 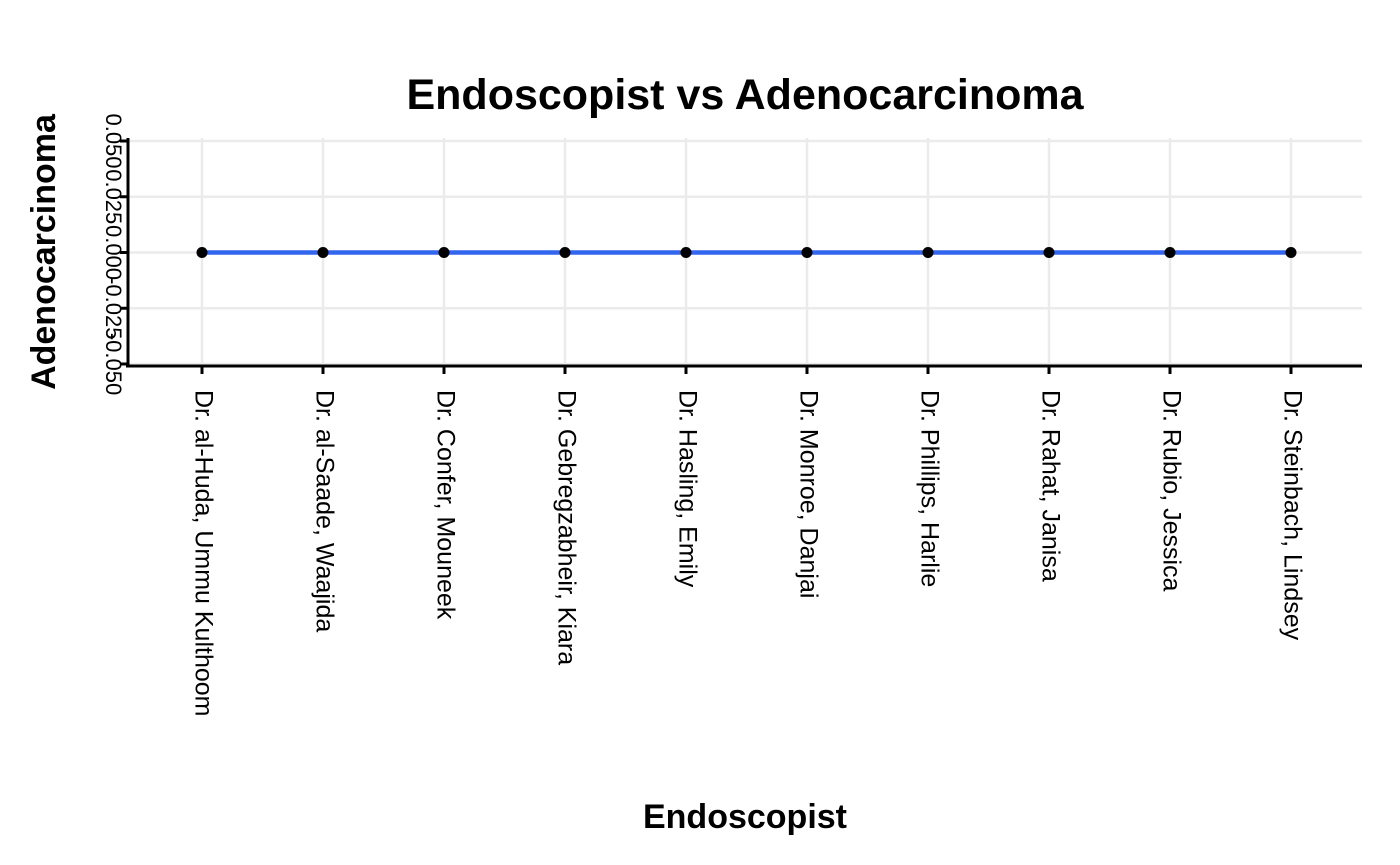 What do you see at coordinates (44, 251) in the screenshot?
I see `y-axis-title: Adenocarcinoma` at bounding box center [44, 251].